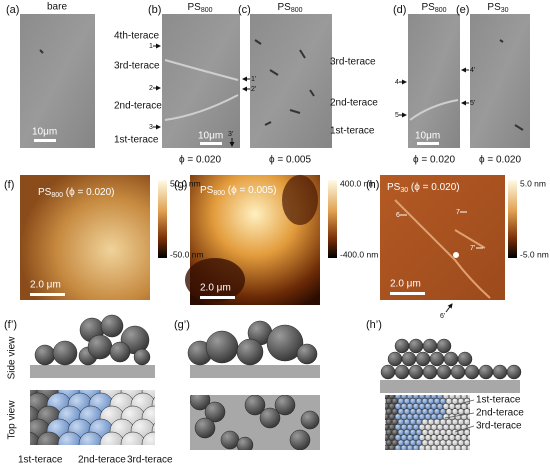 The height and width of the screenshot is (467, 550). What do you see at coordinates (359, 254) in the screenshot?
I see `colorbar-min: -400.0 nm` at bounding box center [359, 254].